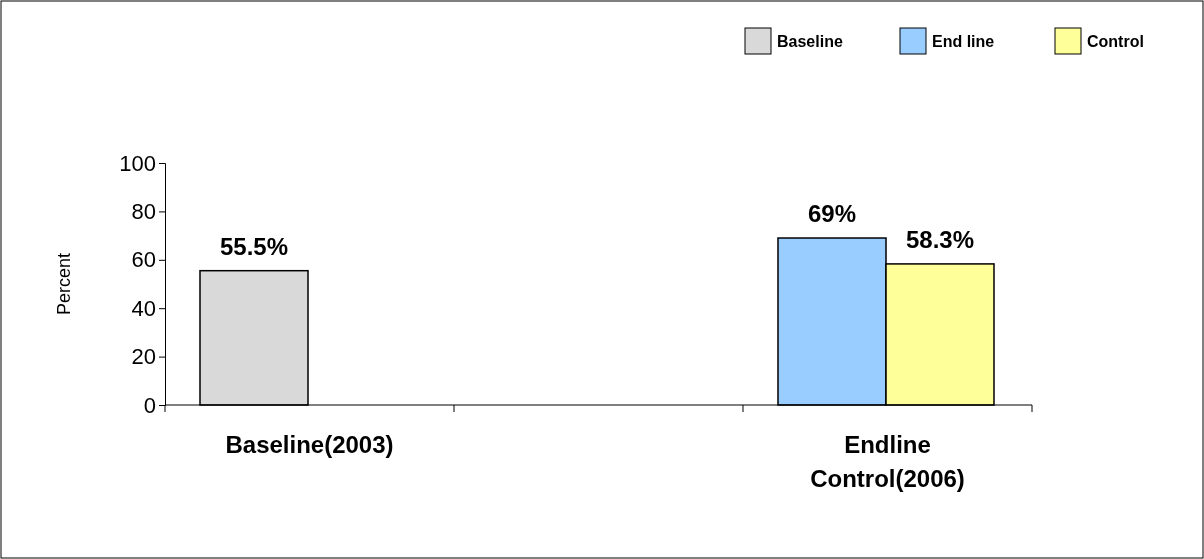 The height and width of the screenshot is (559, 1204). Describe the element at coordinates (1115, 41) in the screenshot. I see `legend-label: Control` at that location.